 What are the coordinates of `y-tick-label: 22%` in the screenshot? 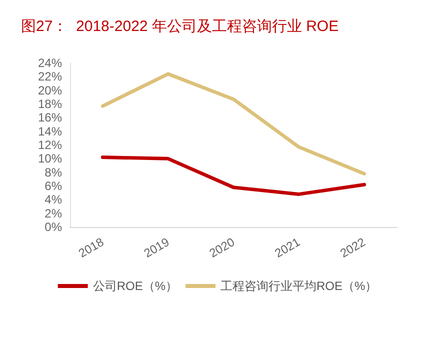 It's located at (50, 77).